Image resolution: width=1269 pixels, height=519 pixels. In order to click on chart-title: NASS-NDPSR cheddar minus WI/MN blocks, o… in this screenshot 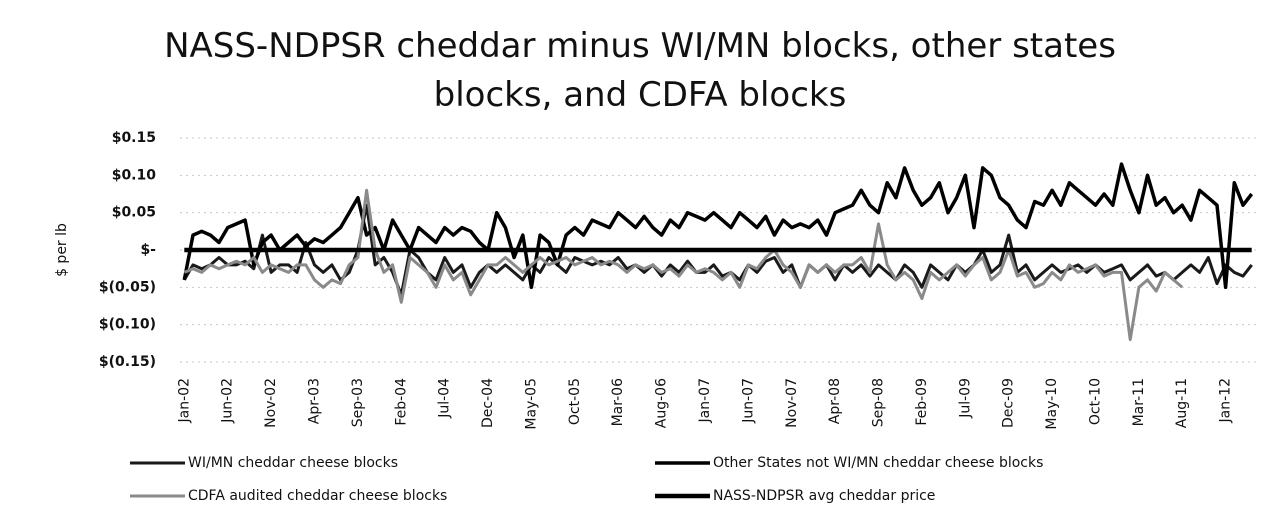, I will do `click(640, 70)`.